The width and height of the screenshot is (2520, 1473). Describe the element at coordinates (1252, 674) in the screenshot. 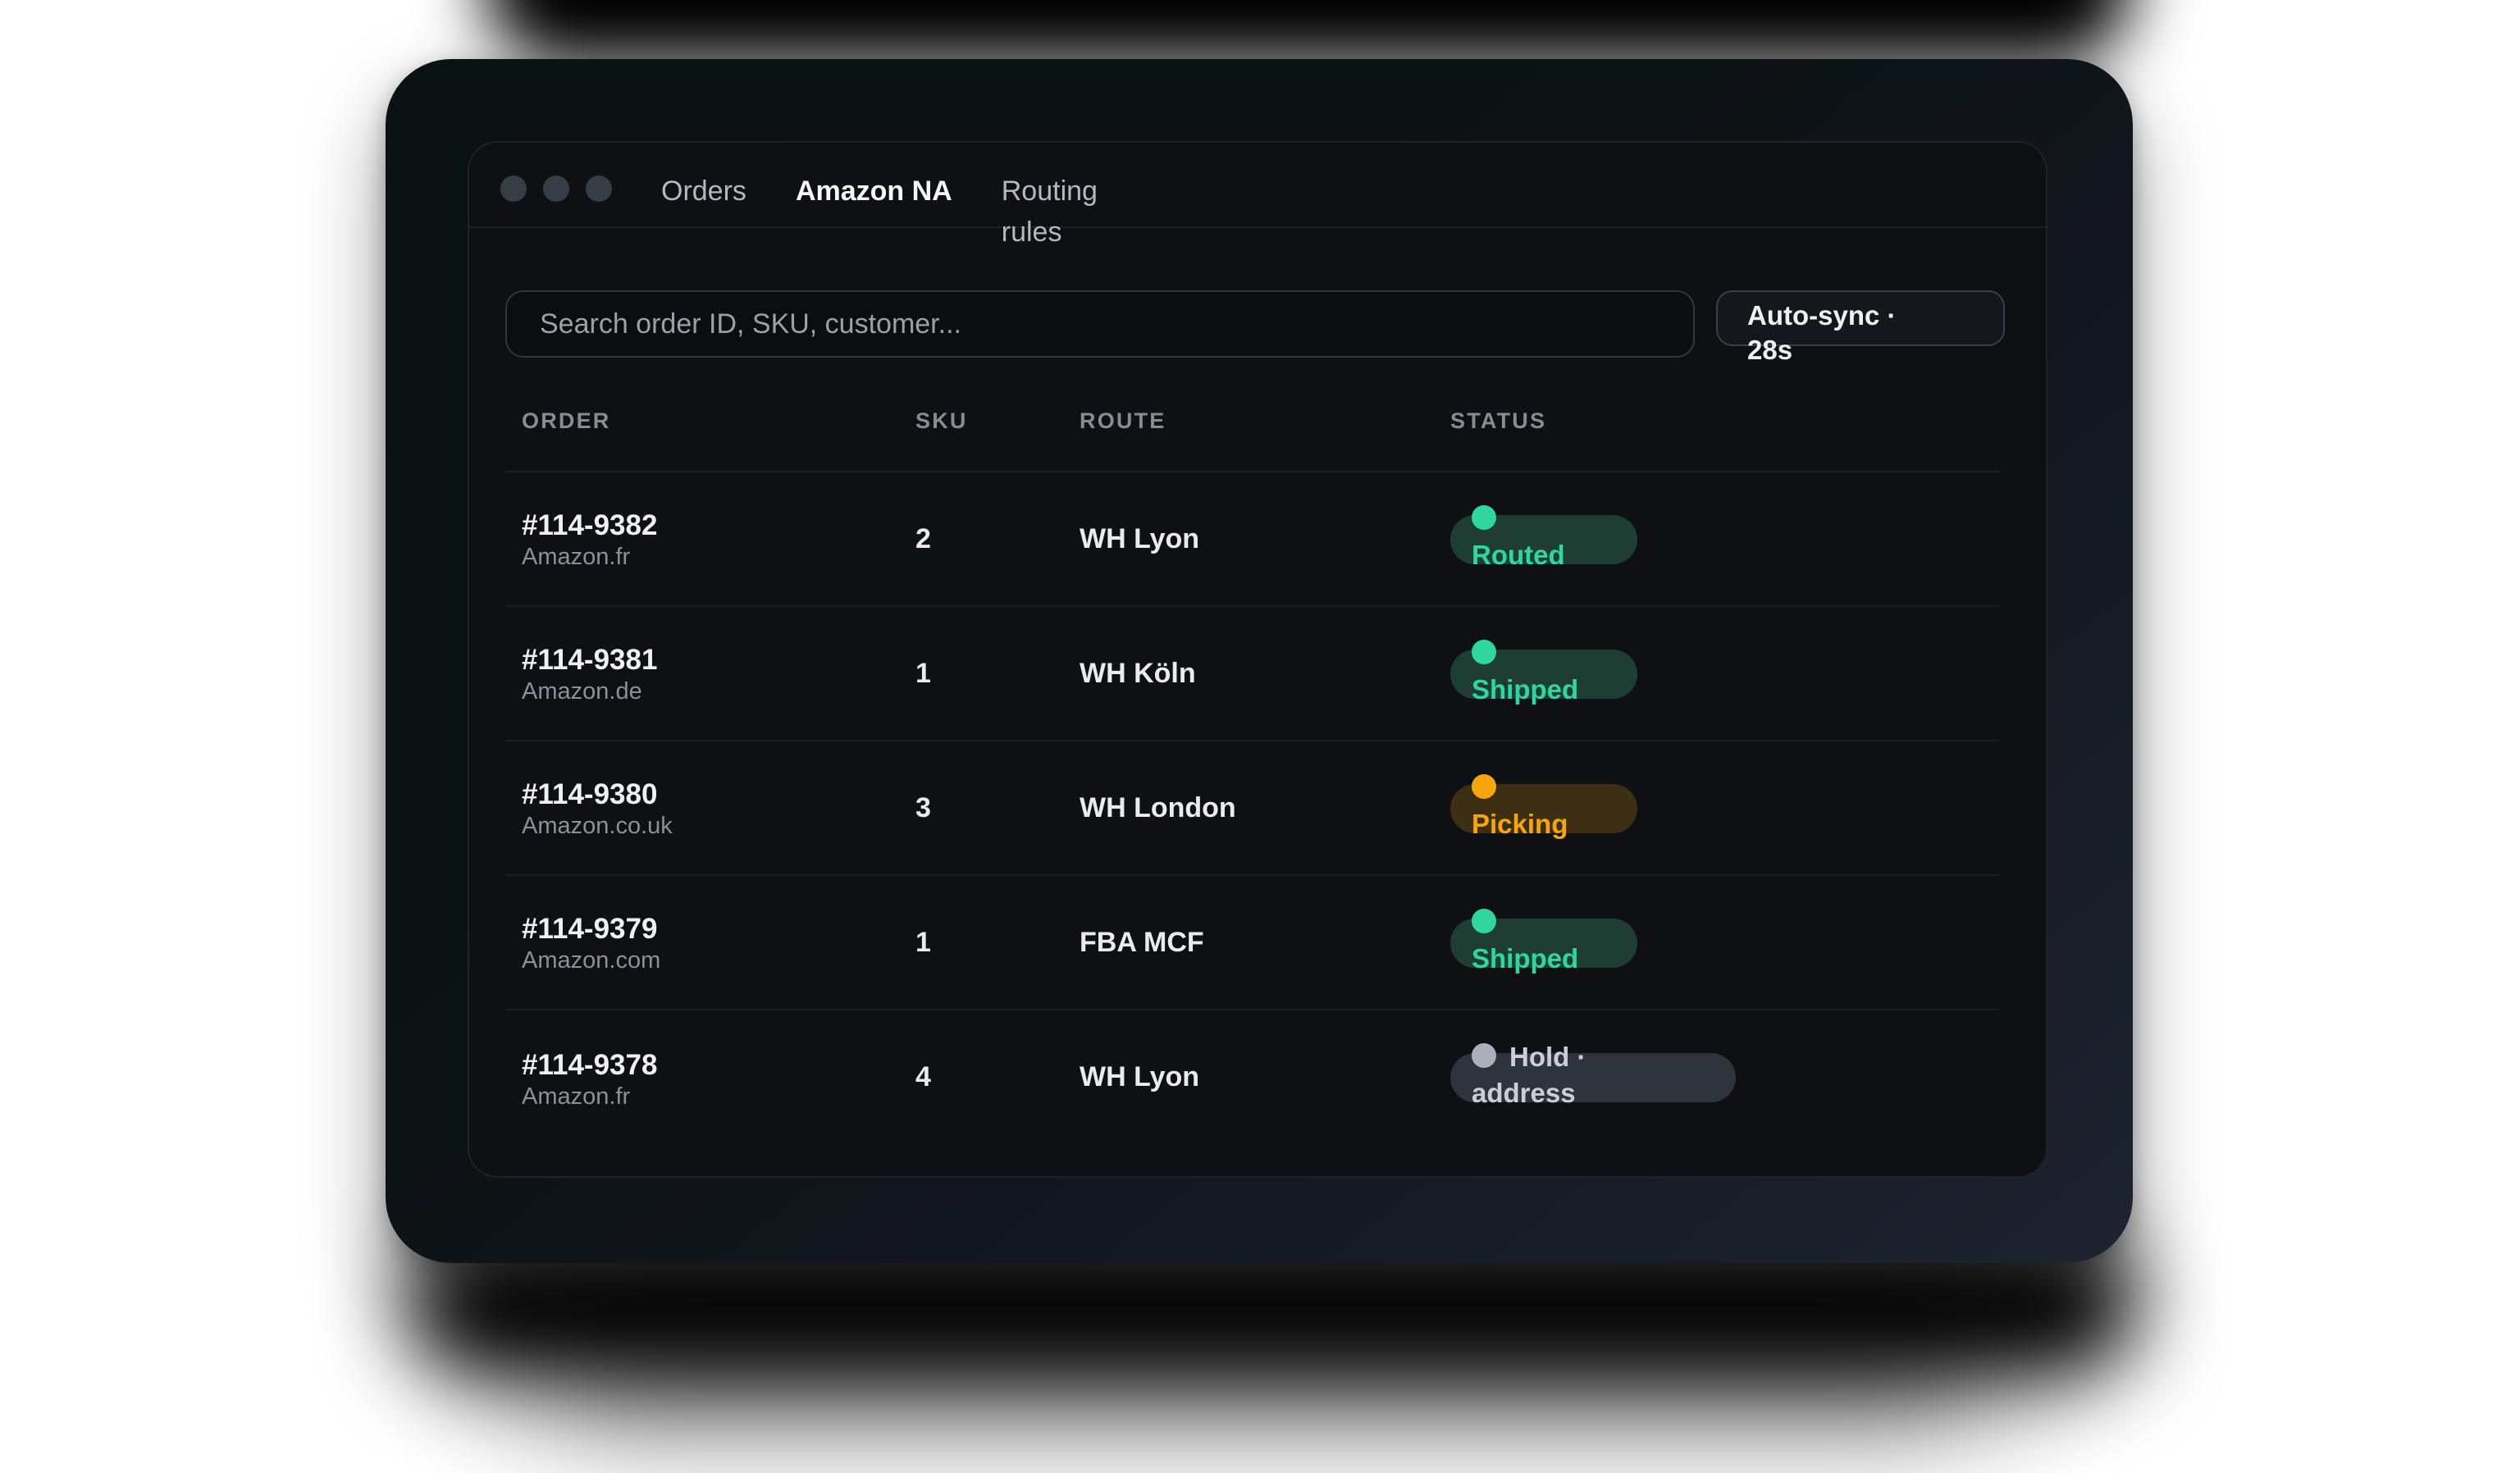

I see `table-row: #114-9381 Amazon.de 1 WH Köln Shipped` at that location.